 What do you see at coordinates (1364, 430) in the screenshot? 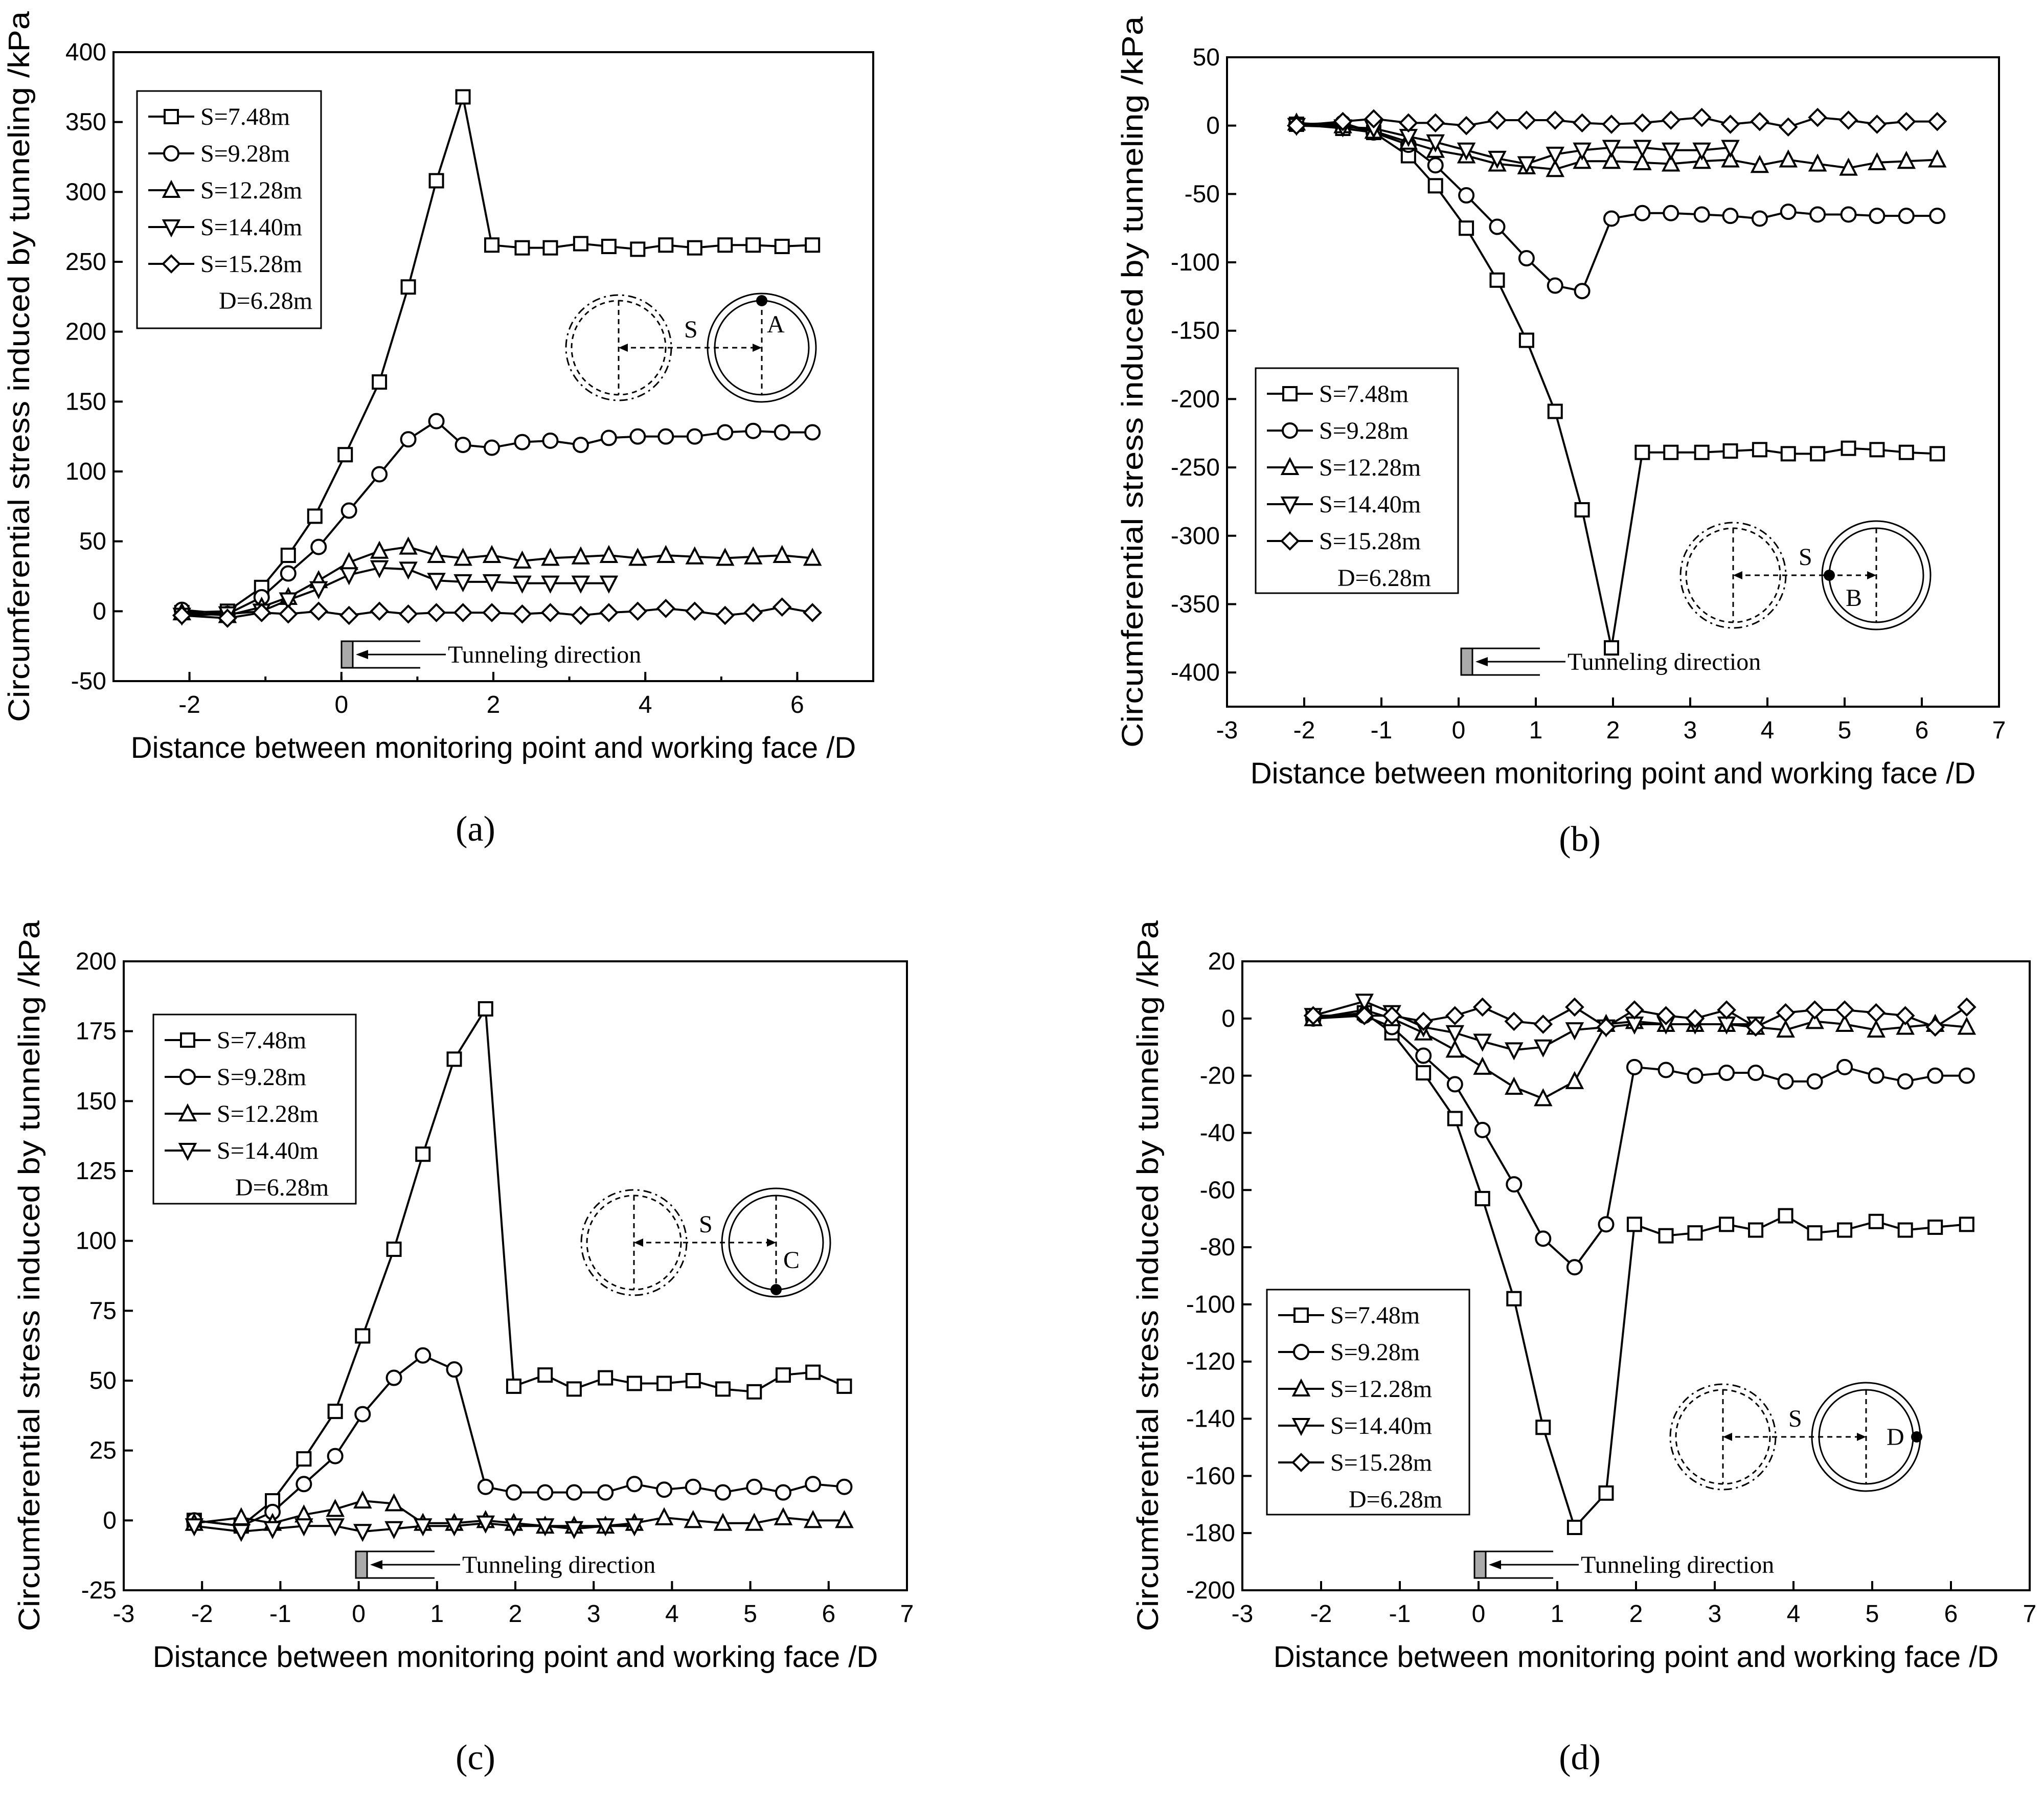
I see `legend-entry: S=9.28m` at bounding box center [1364, 430].